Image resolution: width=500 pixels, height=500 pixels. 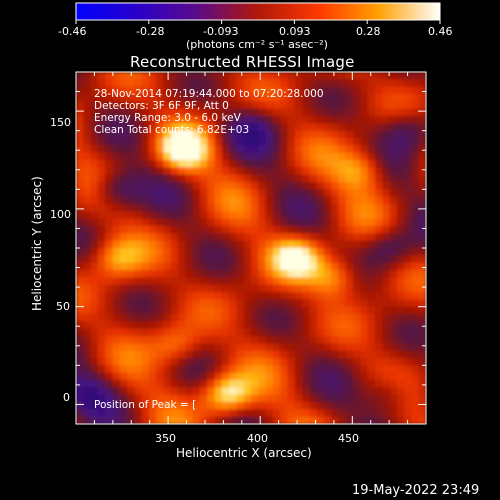 I want to click on colorbar-tick-label: 0.28, so click(x=368, y=31).